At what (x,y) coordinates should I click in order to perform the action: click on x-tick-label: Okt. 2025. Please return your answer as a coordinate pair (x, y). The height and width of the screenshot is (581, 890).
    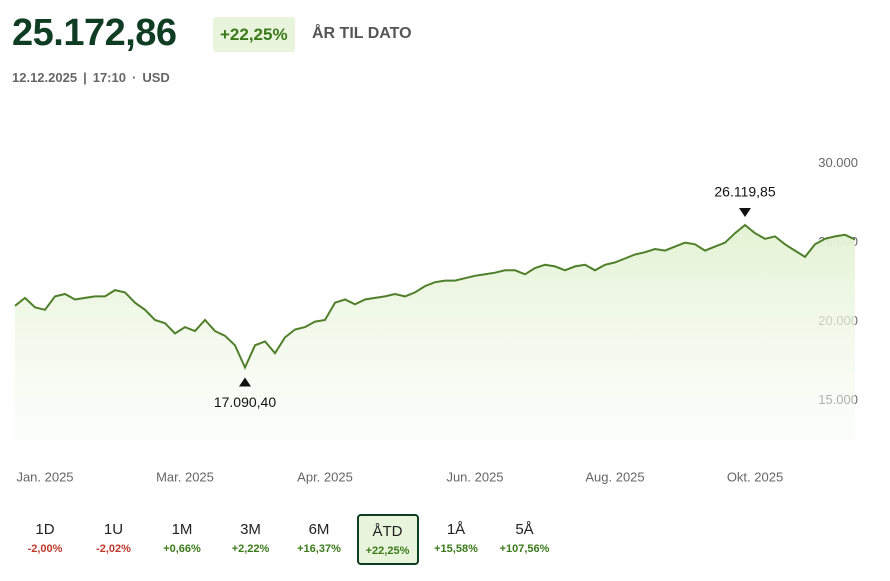
    Looking at the image, I should click on (755, 476).